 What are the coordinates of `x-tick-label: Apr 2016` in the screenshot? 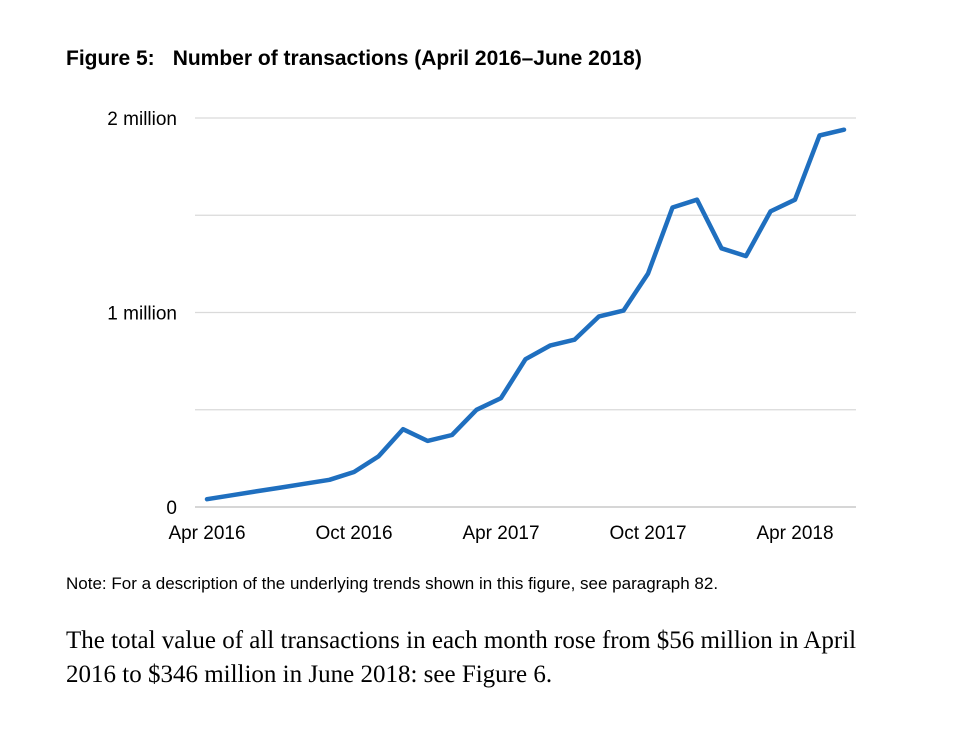 It's located at (206, 533).